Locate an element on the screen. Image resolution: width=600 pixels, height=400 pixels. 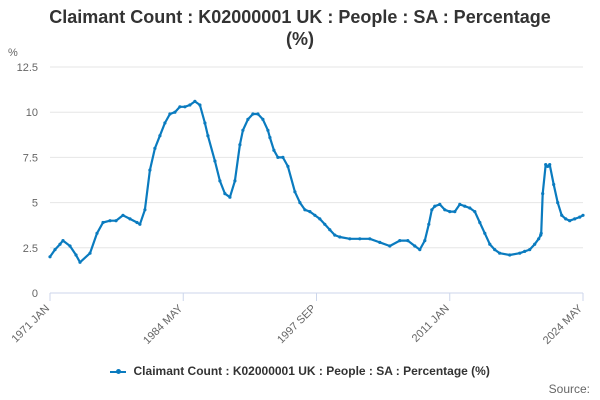
y-tick-label: 5 is located at coordinates (35, 204).